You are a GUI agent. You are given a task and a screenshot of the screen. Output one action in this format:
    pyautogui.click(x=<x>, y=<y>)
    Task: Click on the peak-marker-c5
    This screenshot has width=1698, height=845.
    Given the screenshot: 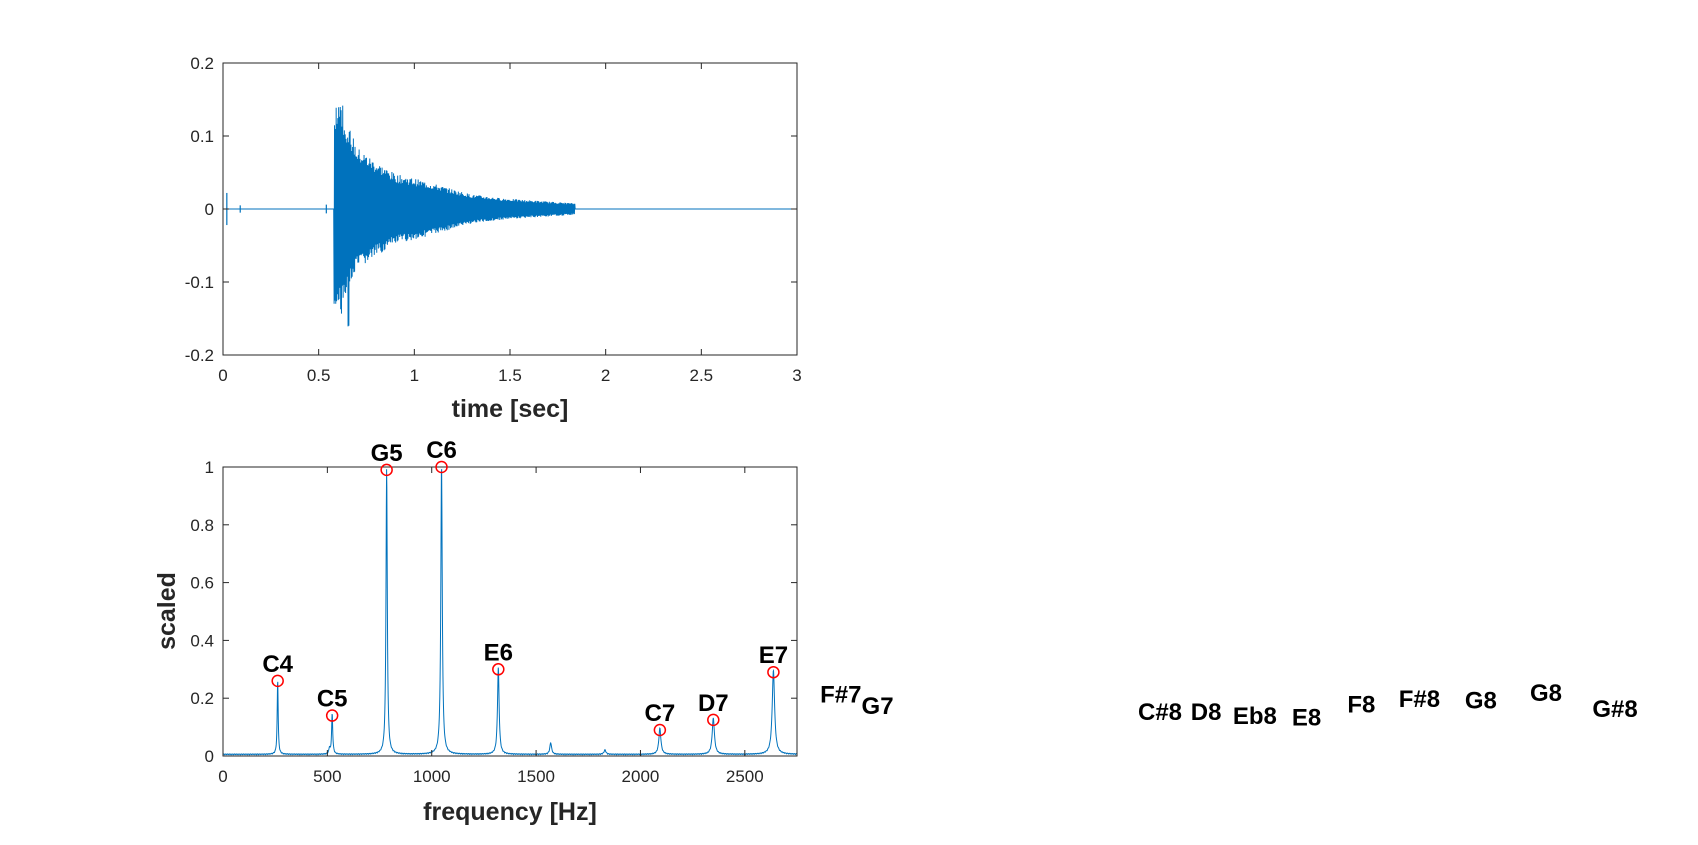 What is the action you would take?
    pyautogui.click(x=332, y=715)
    